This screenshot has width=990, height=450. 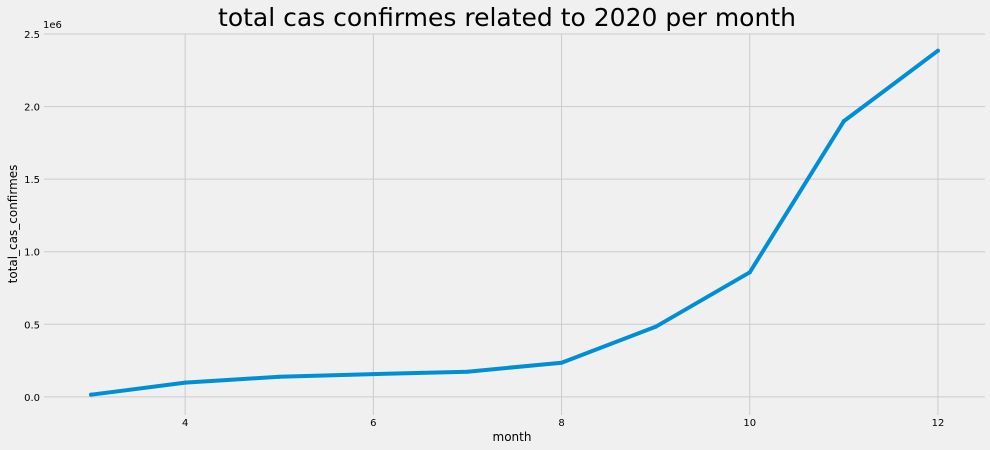 What do you see at coordinates (32, 398) in the screenshot?
I see `y-tick-label: 0.0` at bounding box center [32, 398].